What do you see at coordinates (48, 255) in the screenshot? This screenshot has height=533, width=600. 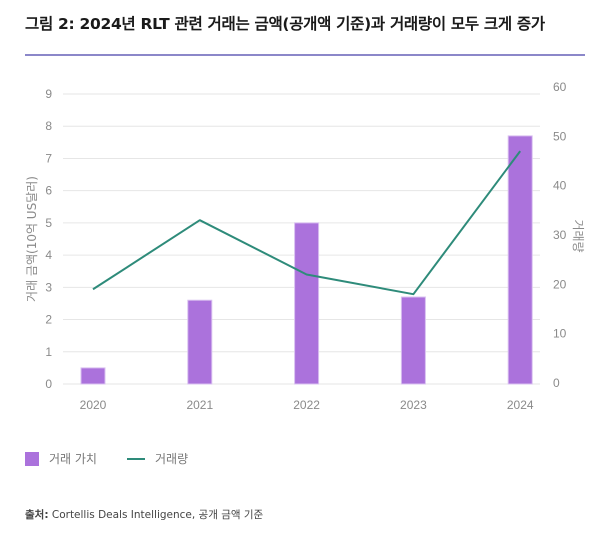 I see `left-tick-label: 4` at bounding box center [48, 255].